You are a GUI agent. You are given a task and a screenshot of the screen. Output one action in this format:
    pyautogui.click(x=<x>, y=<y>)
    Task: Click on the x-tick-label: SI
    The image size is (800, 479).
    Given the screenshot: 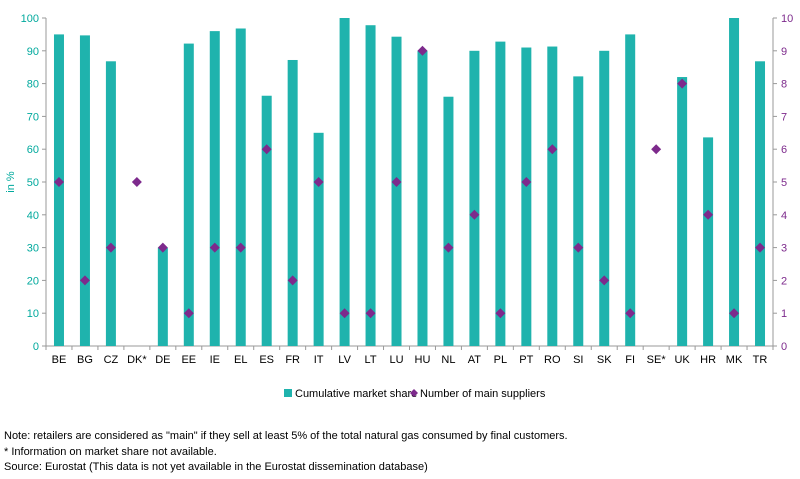 What is the action you would take?
    pyautogui.click(x=578, y=360)
    